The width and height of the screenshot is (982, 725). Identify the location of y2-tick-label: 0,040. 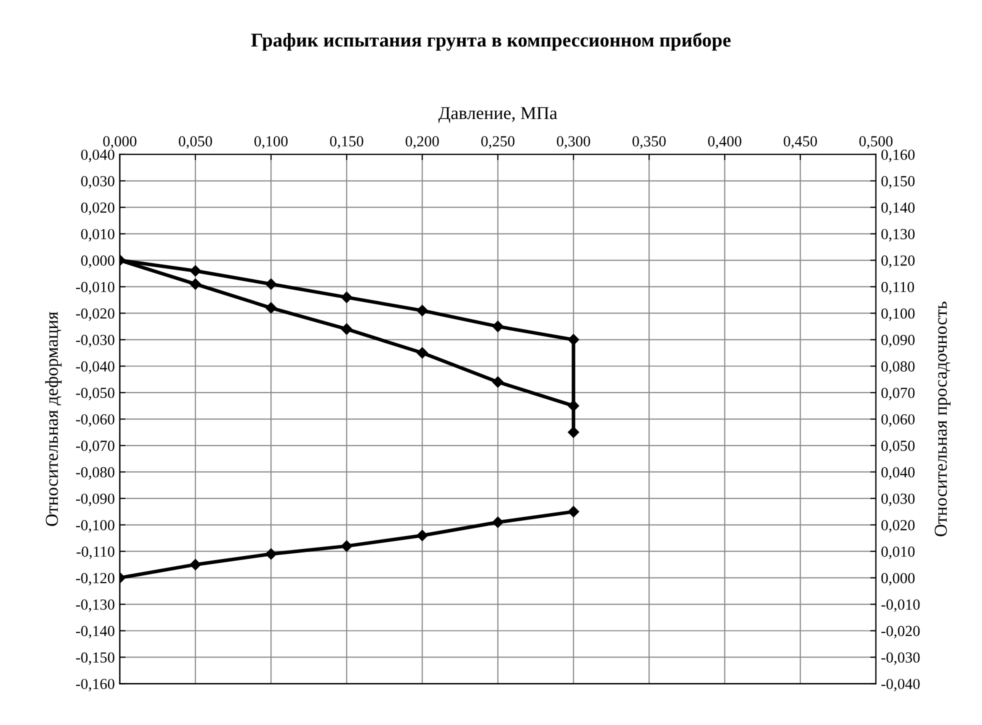
(898, 473).